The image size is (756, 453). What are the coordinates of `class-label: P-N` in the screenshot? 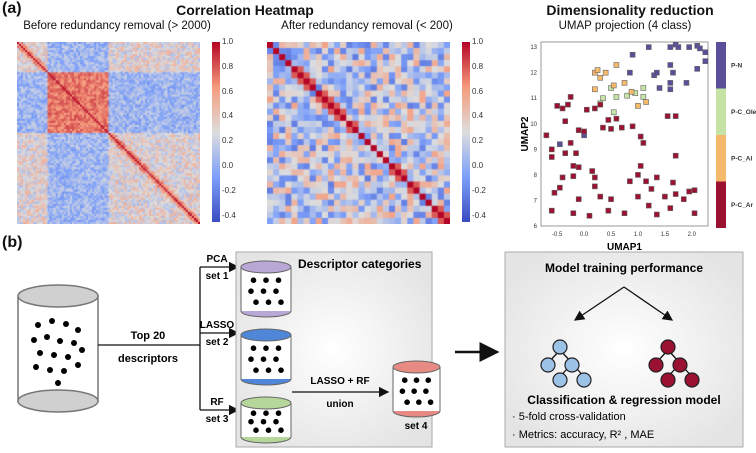 It's located at (737, 65).